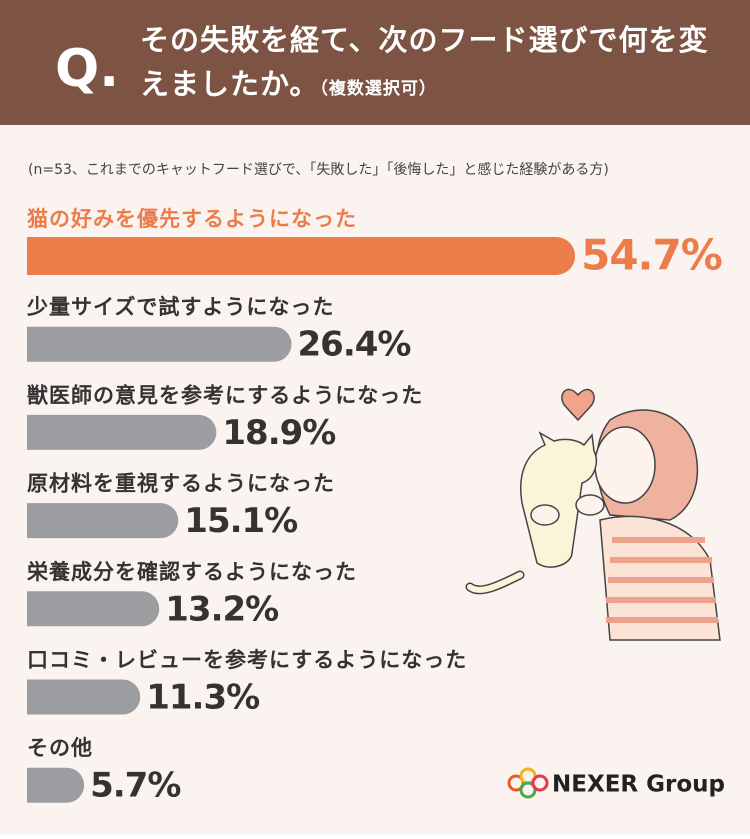 The width and height of the screenshot is (750, 839). I want to click on value-label: 11.3%, so click(202, 698).